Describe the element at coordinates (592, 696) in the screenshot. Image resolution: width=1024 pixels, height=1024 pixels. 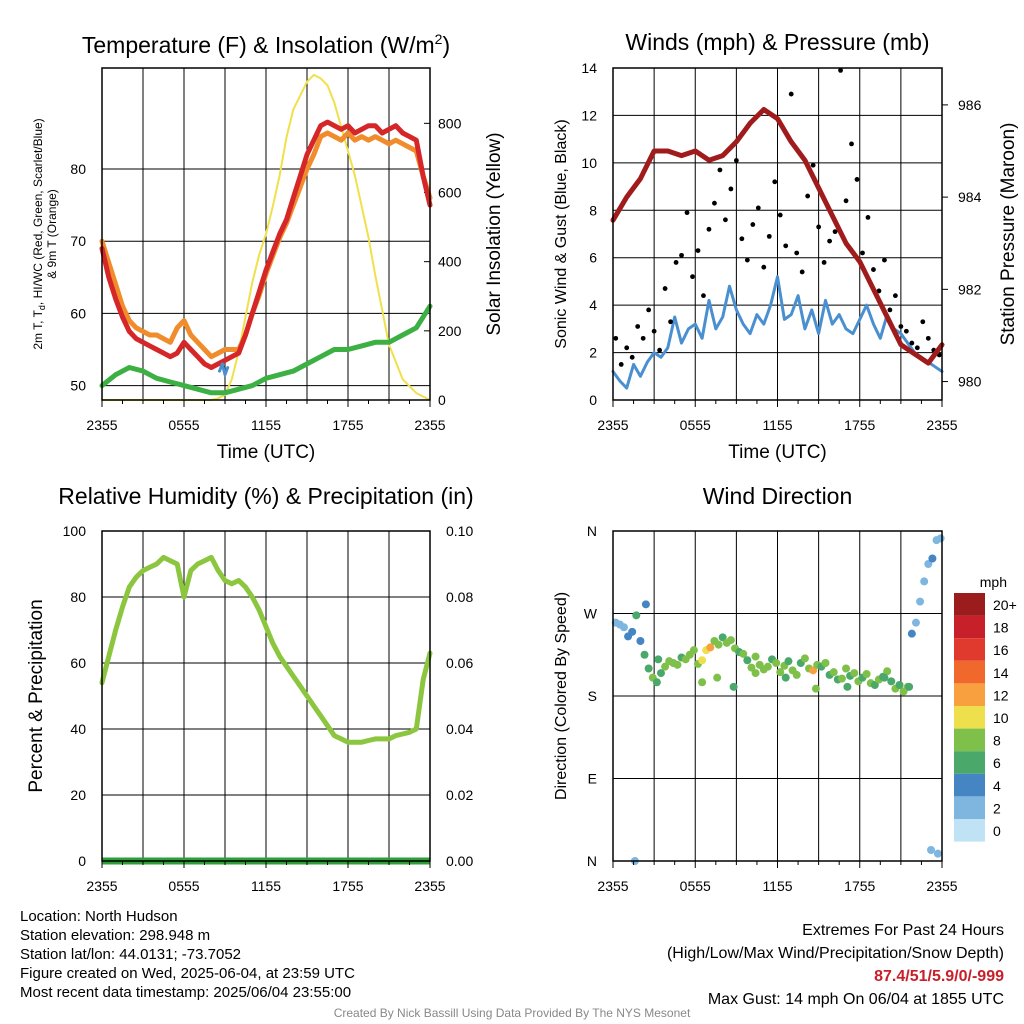
I see `y-tick-label: S` at that location.